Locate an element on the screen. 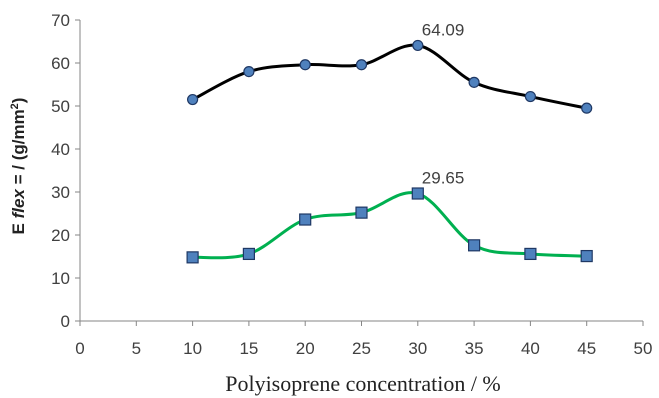 This screenshot has height=398, width=659. annotations: 64.09 29.65 is located at coordinates (443, 103).